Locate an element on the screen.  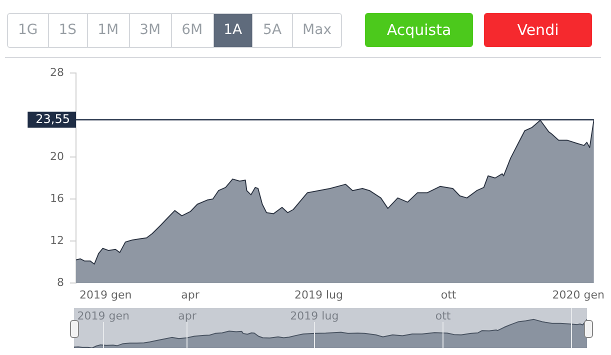
y-tick-label: 16 is located at coordinates (57, 198).